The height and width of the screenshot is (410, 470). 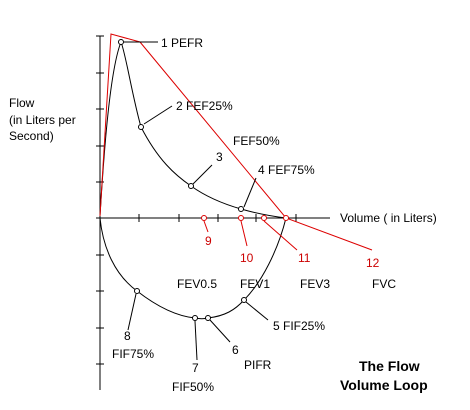 What do you see at coordinates (42, 120) in the screenshot?
I see `y-axis-label-line-2: (in Liters per` at bounding box center [42, 120].